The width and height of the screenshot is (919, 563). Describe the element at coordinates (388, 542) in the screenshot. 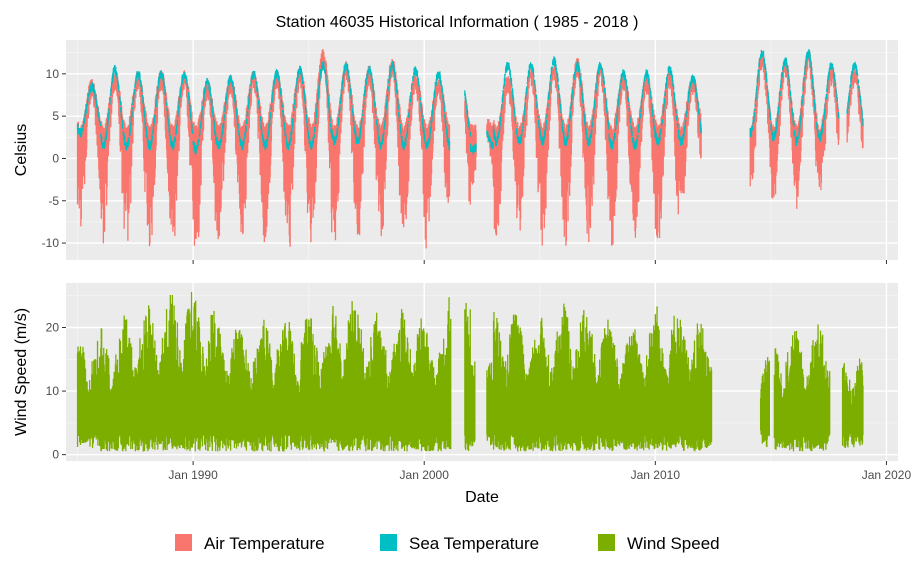

I see `legend-swatch-sea-temperature` at that location.